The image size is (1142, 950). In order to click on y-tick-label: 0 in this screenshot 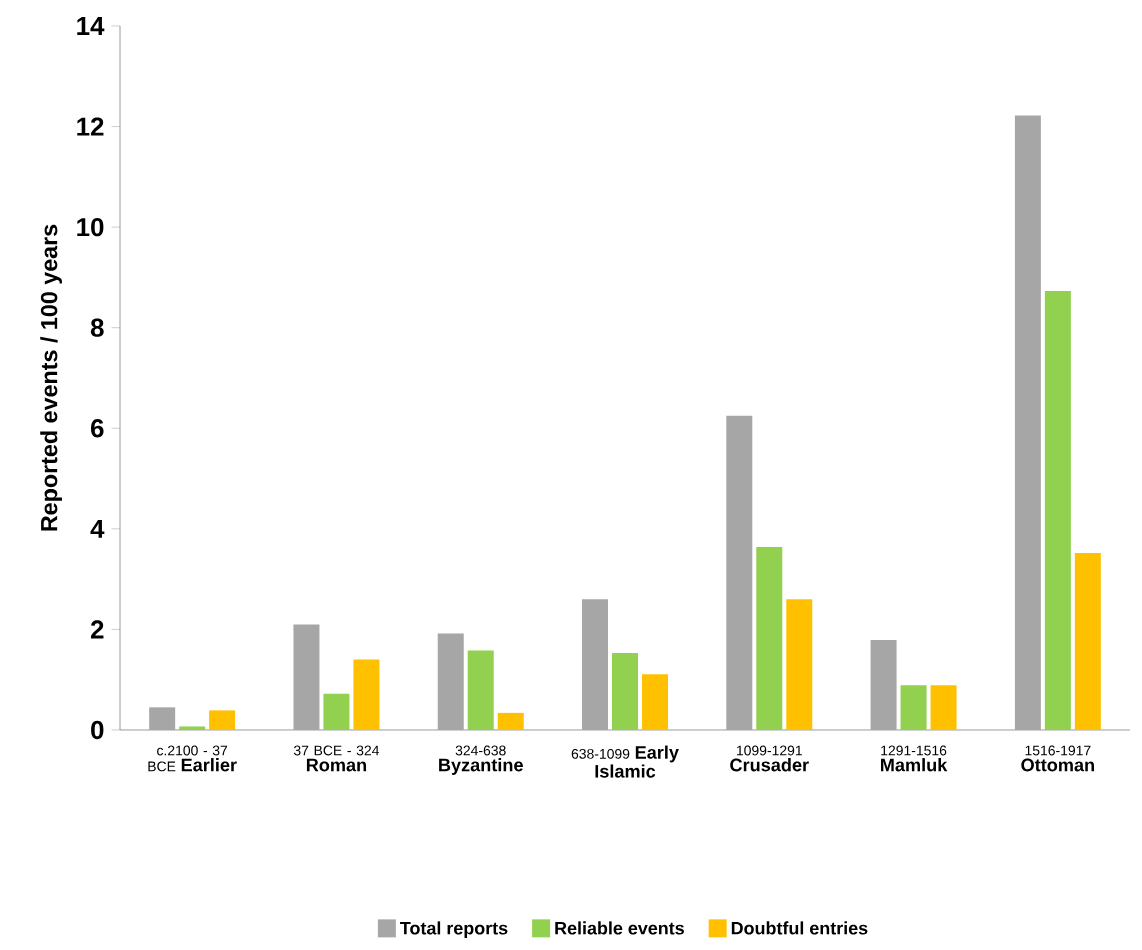, I will do `click(97, 730)`.